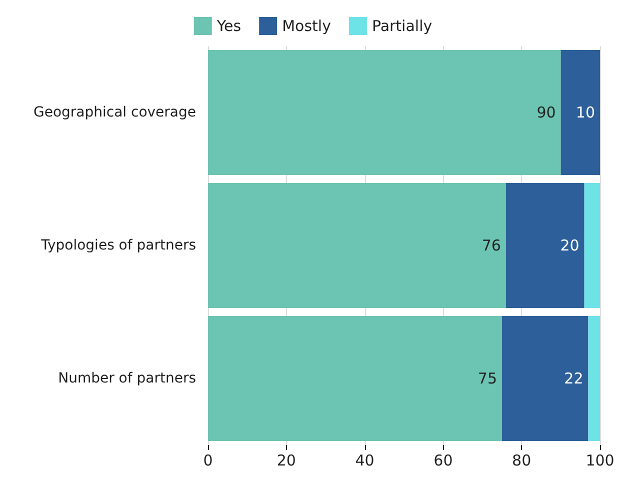 The height and width of the screenshot is (481, 626). What do you see at coordinates (229, 26) in the screenshot?
I see `legend-label: Yes` at bounding box center [229, 26].